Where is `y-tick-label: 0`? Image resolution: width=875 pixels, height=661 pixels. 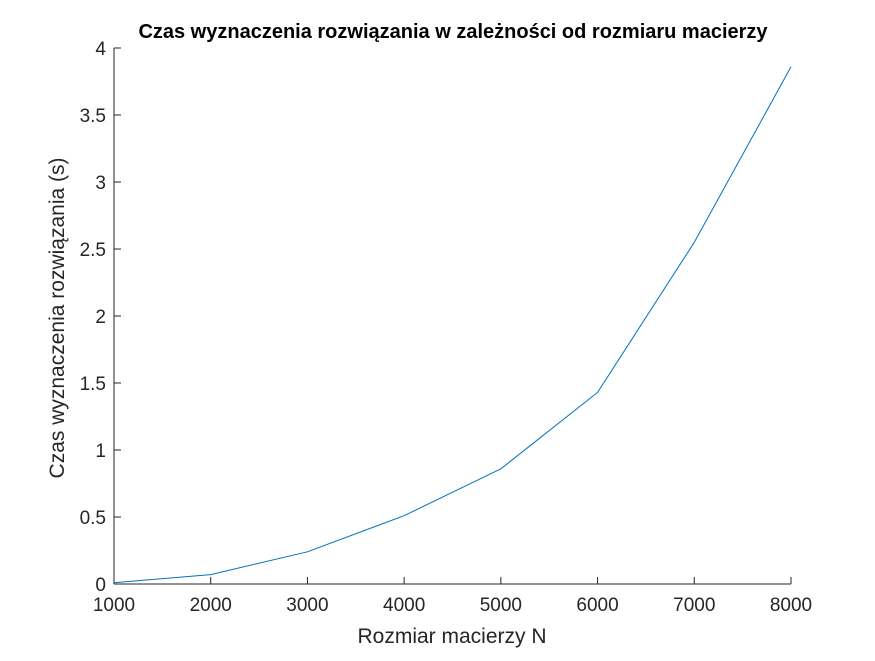 y-tick-label: 0 is located at coordinates (100, 585).